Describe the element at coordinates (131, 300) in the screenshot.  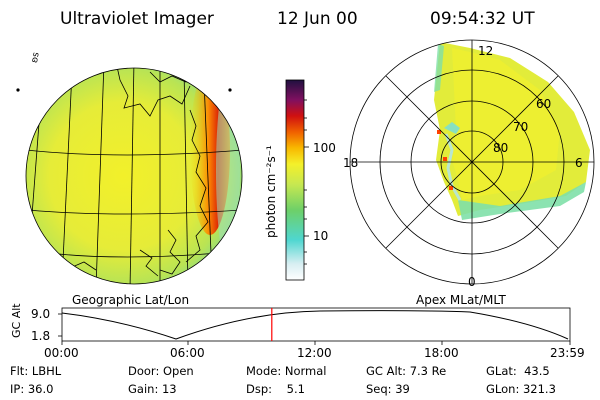
I see `globe-title: Geographic Lat/Lon` at that location.